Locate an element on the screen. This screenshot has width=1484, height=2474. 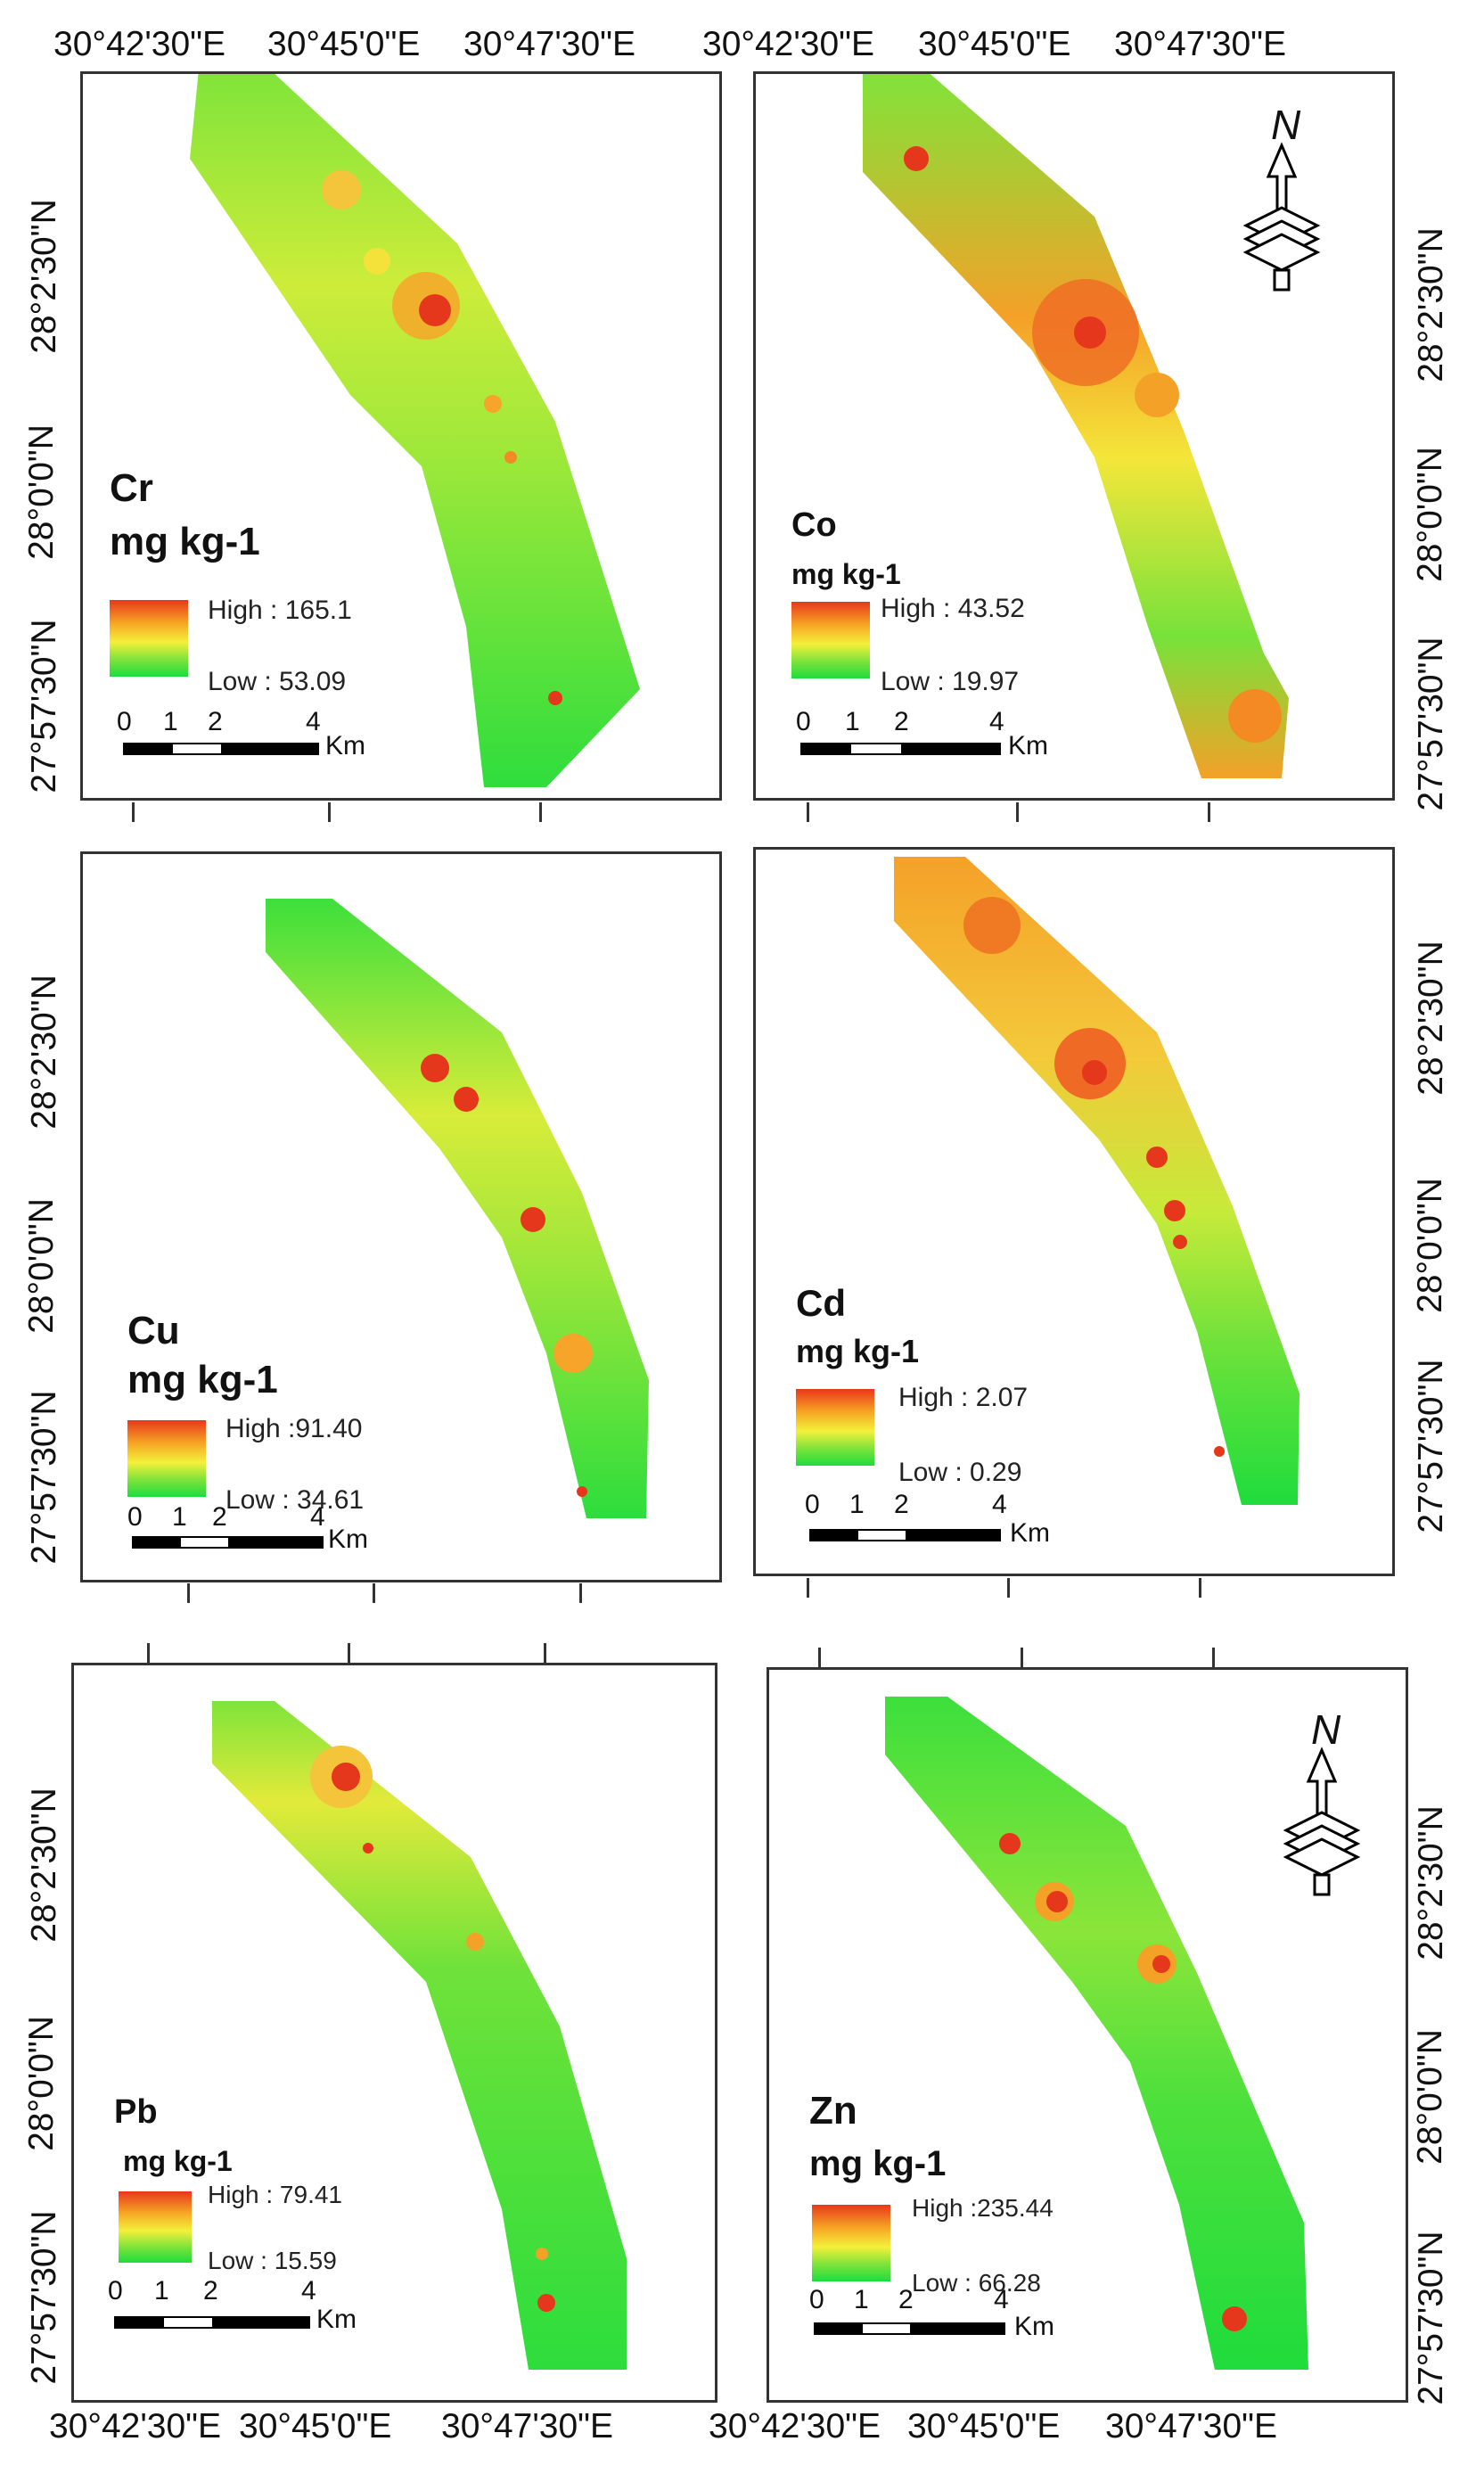
lat-label-left-r1-a: 28°2'30"N is located at coordinates (44, 276).